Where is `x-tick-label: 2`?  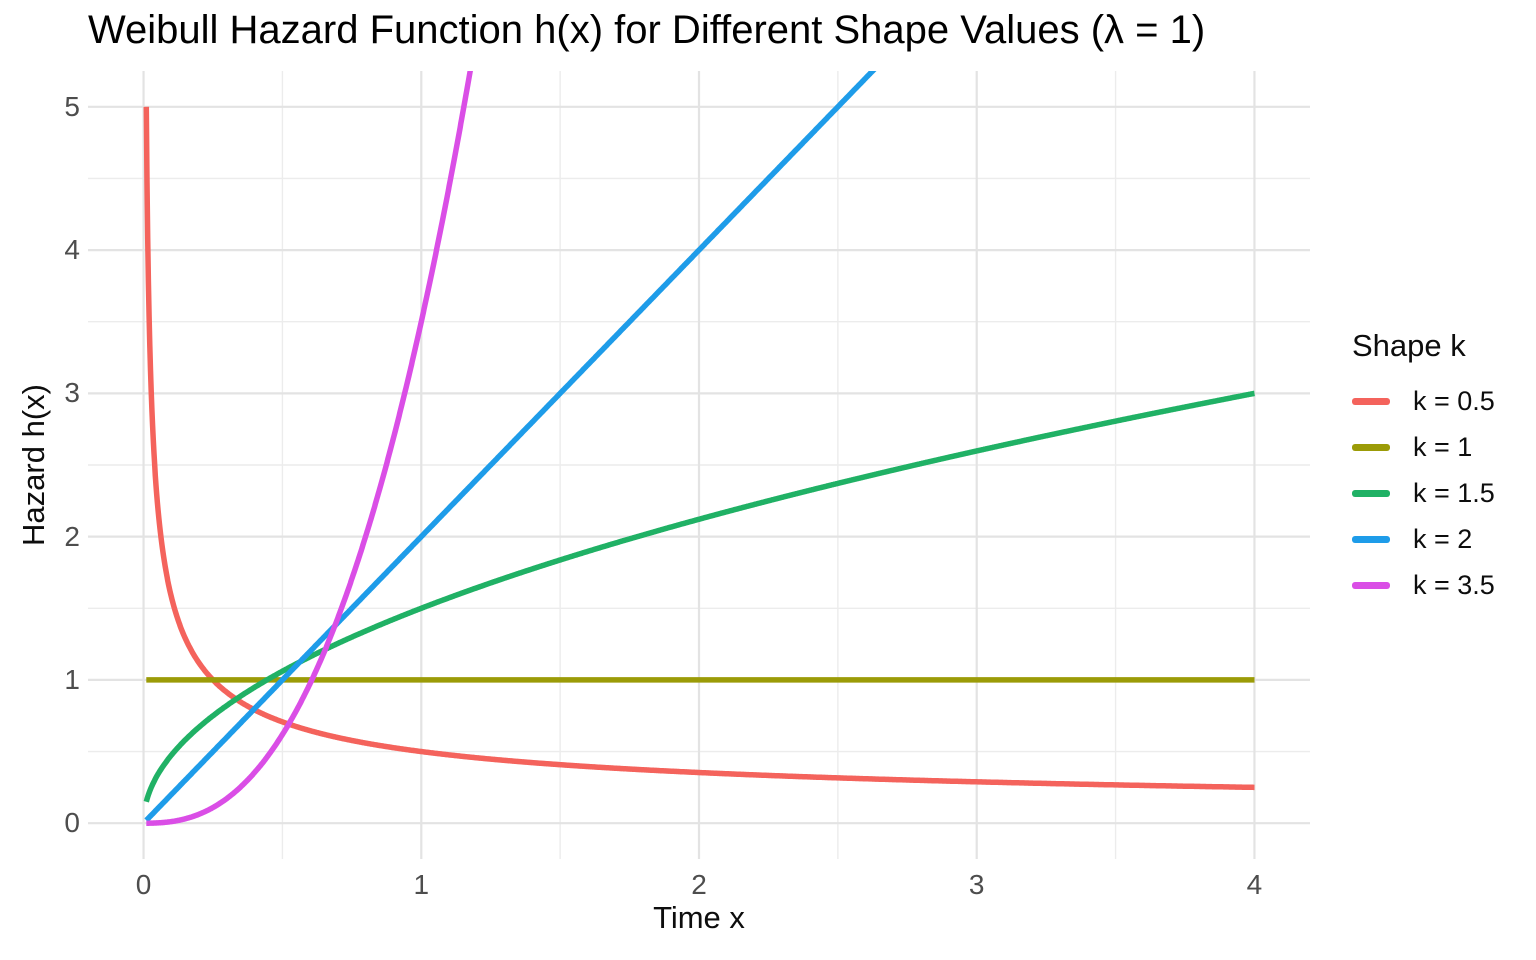
x-tick-label: 2 is located at coordinates (699, 884).